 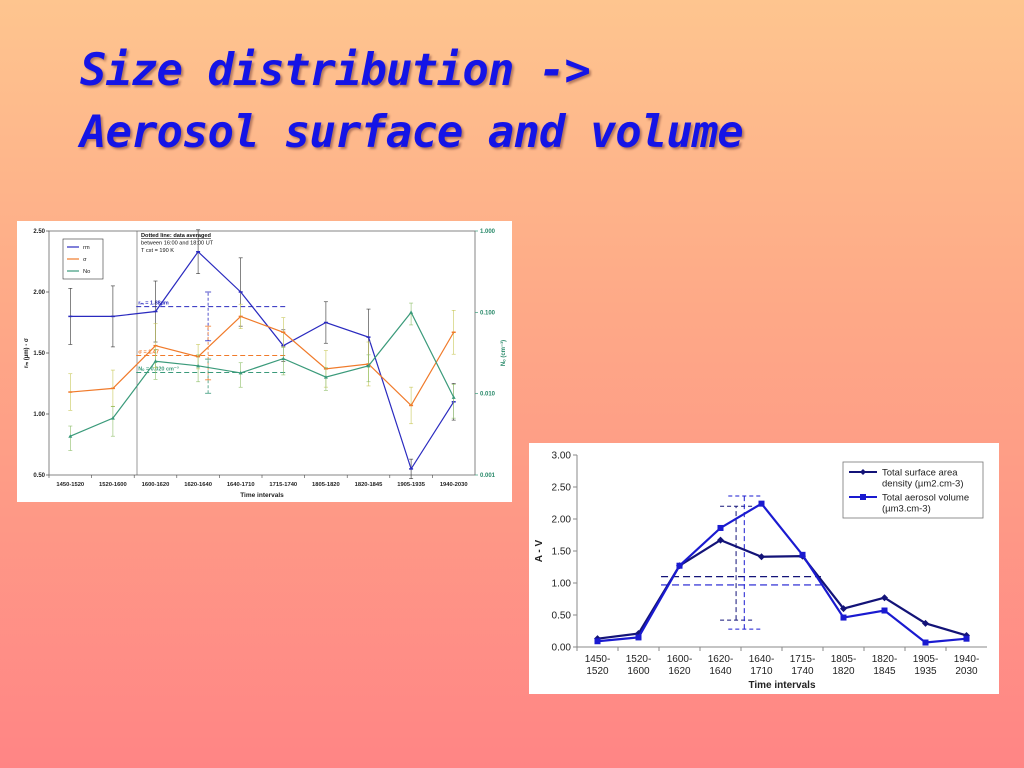 I want to click on x-tick-label: 1640, so click(x=720, y=671).